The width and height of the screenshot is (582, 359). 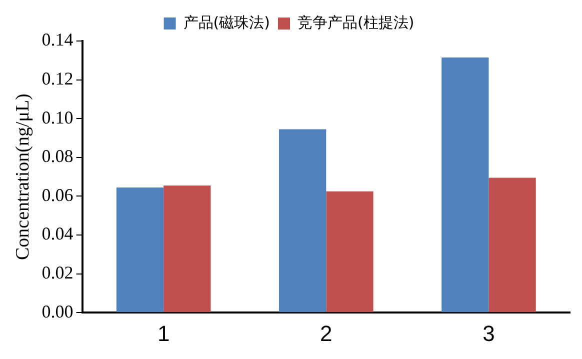 What do you see at coordinates (58, 194) in the screenshot?
I see `y-tick-label: 0.06` at bounding box center [58, 194].